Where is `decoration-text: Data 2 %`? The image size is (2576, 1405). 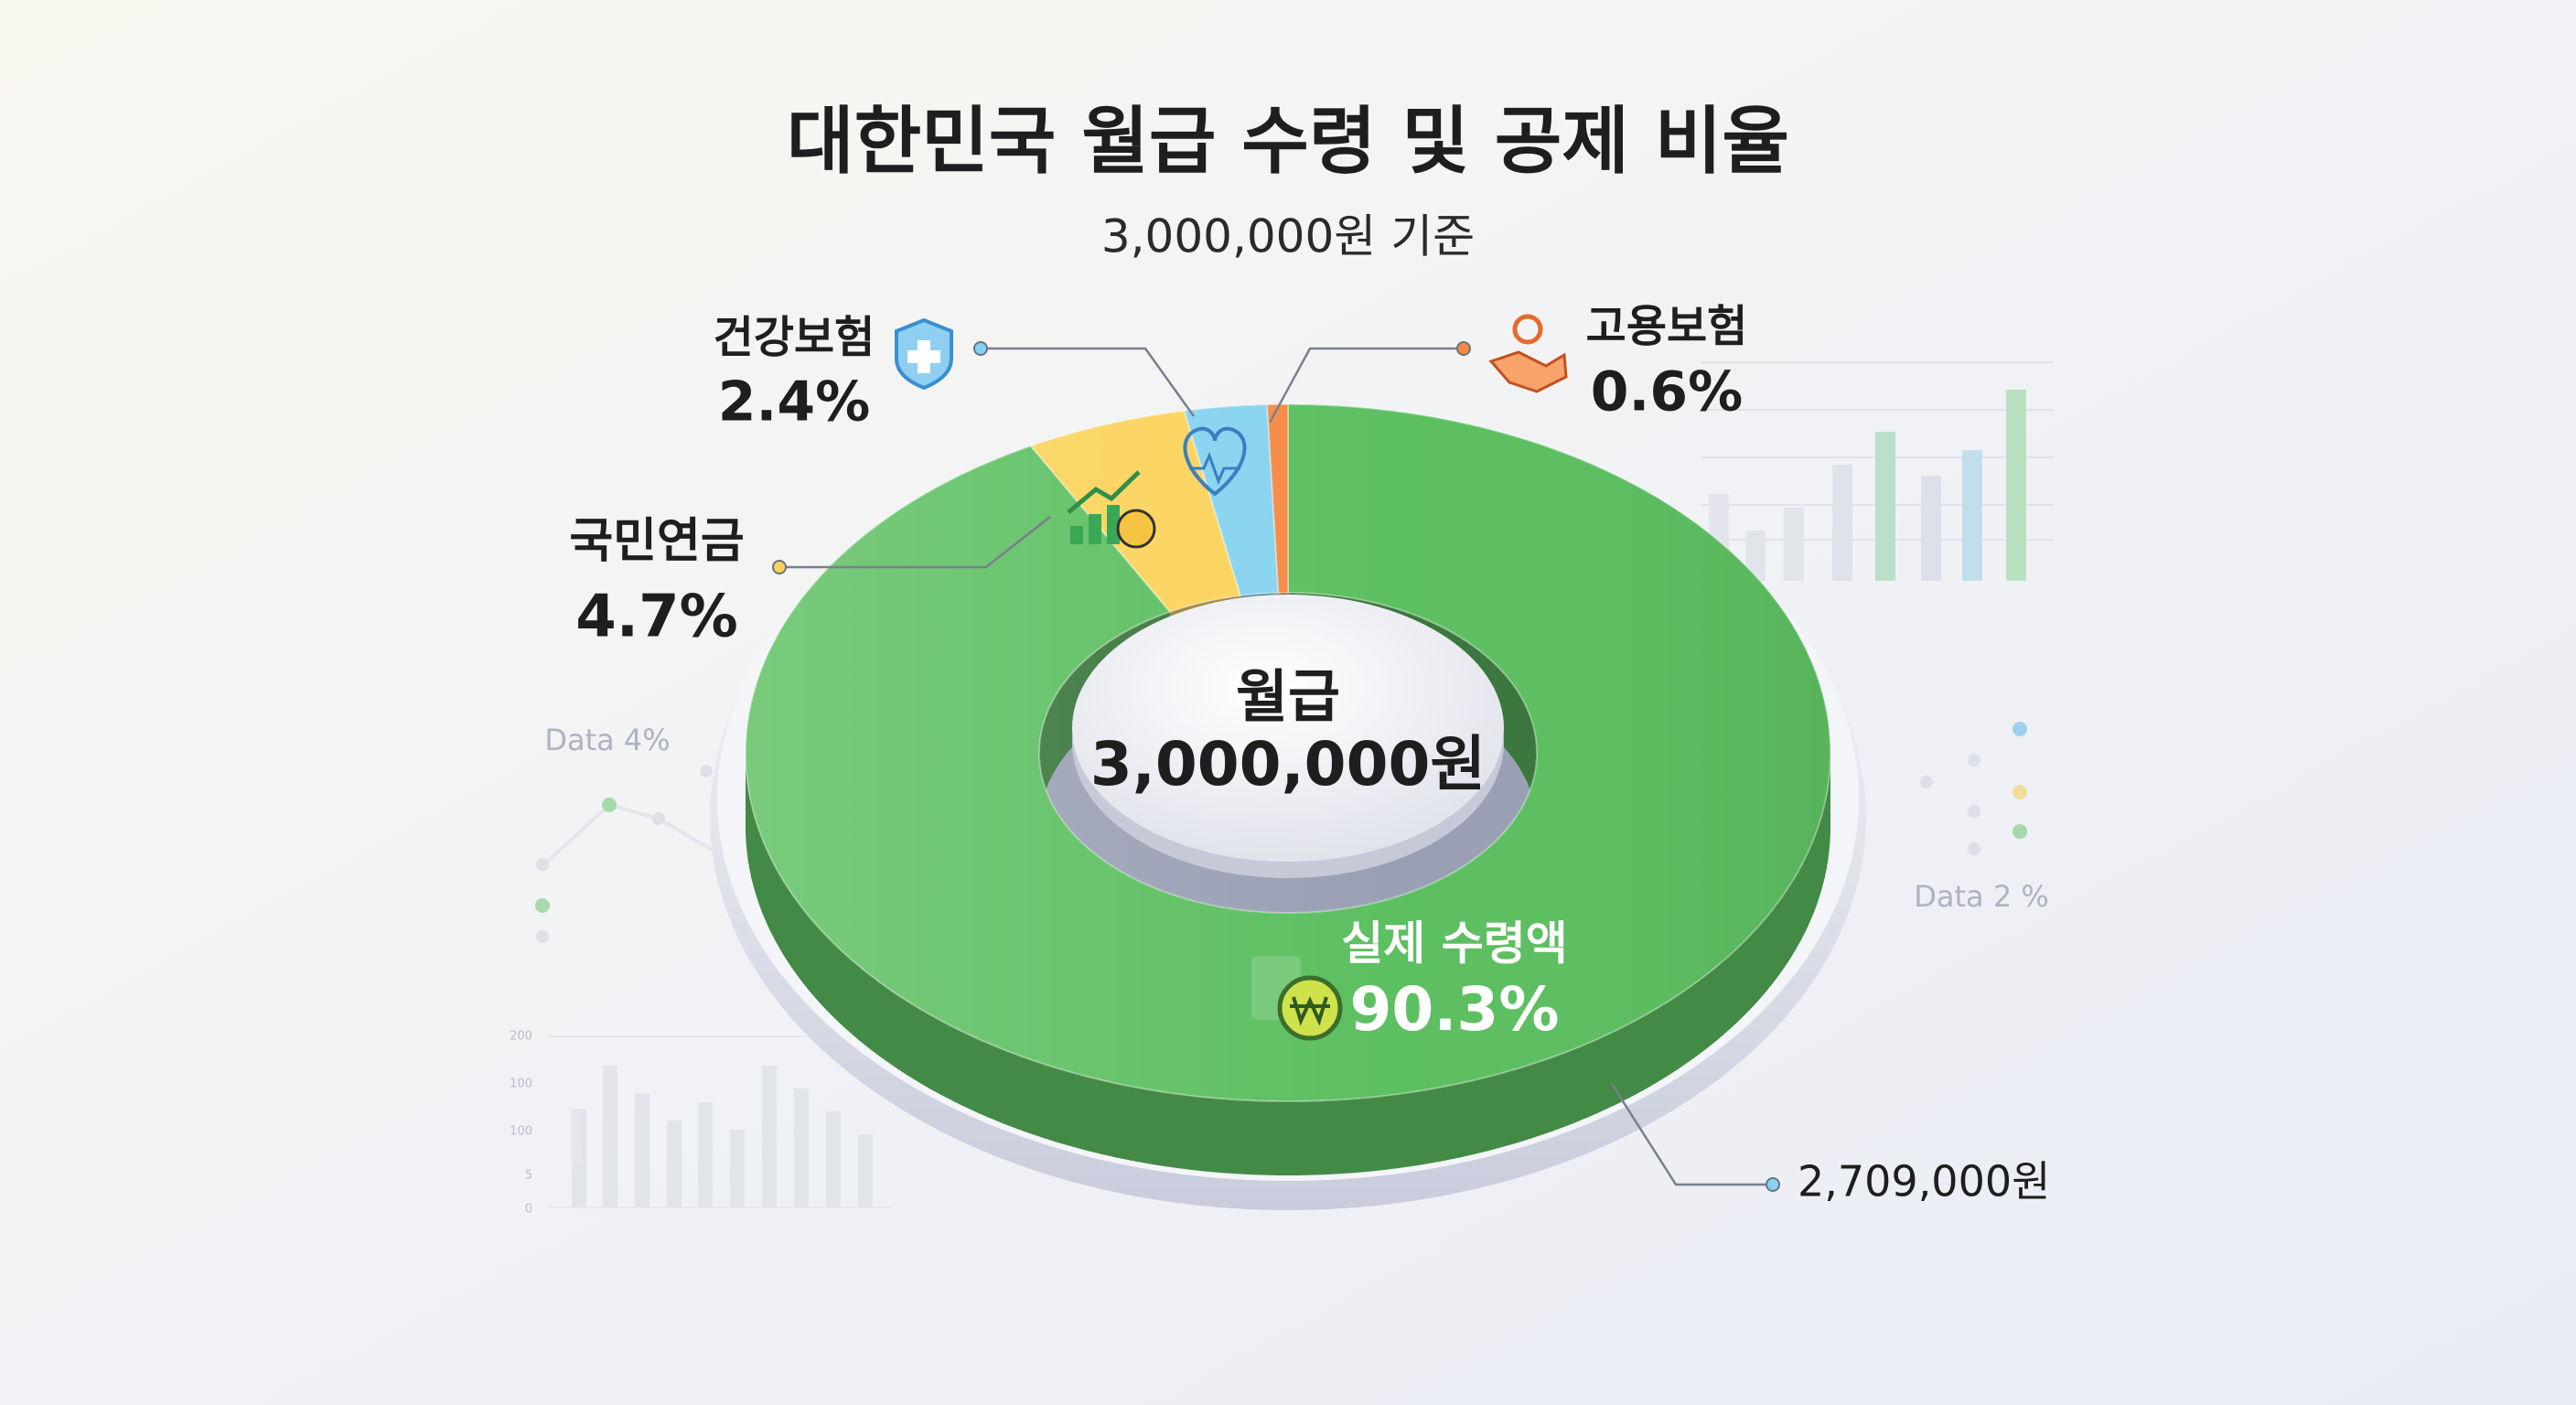
decoration-text: Data 2 % is located at coordinates (1982, 896).